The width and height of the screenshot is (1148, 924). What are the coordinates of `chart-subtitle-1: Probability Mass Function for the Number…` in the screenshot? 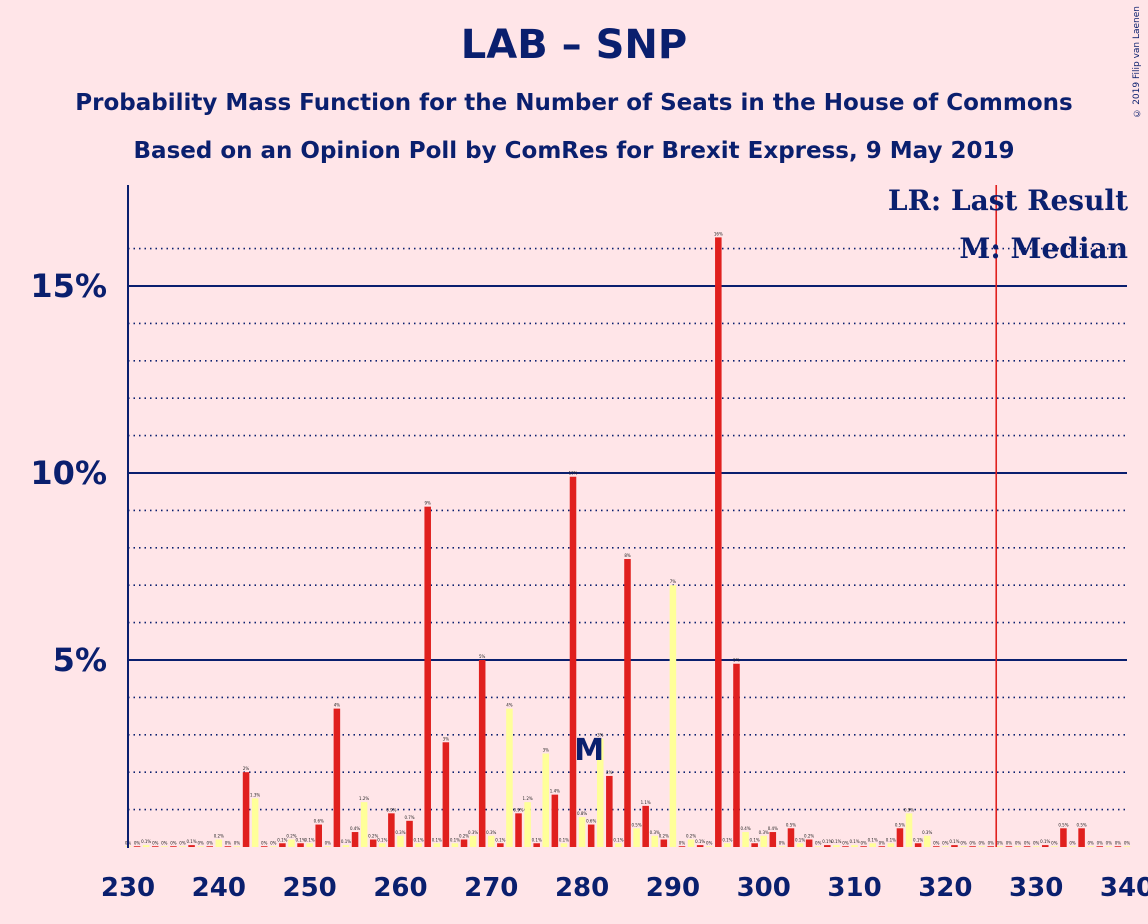 It's located at (574, 103).